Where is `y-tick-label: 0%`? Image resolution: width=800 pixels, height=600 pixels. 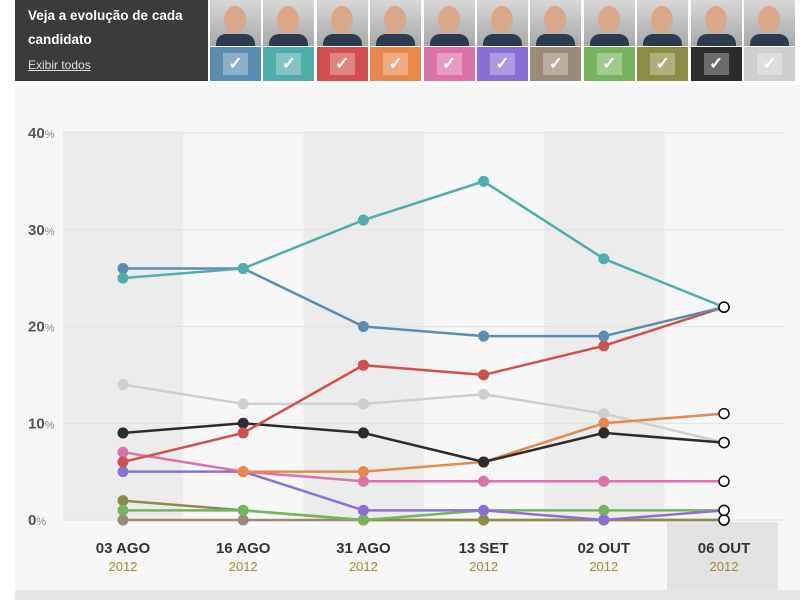
y-tick-label: 0% is located at coordinates (37, 520).